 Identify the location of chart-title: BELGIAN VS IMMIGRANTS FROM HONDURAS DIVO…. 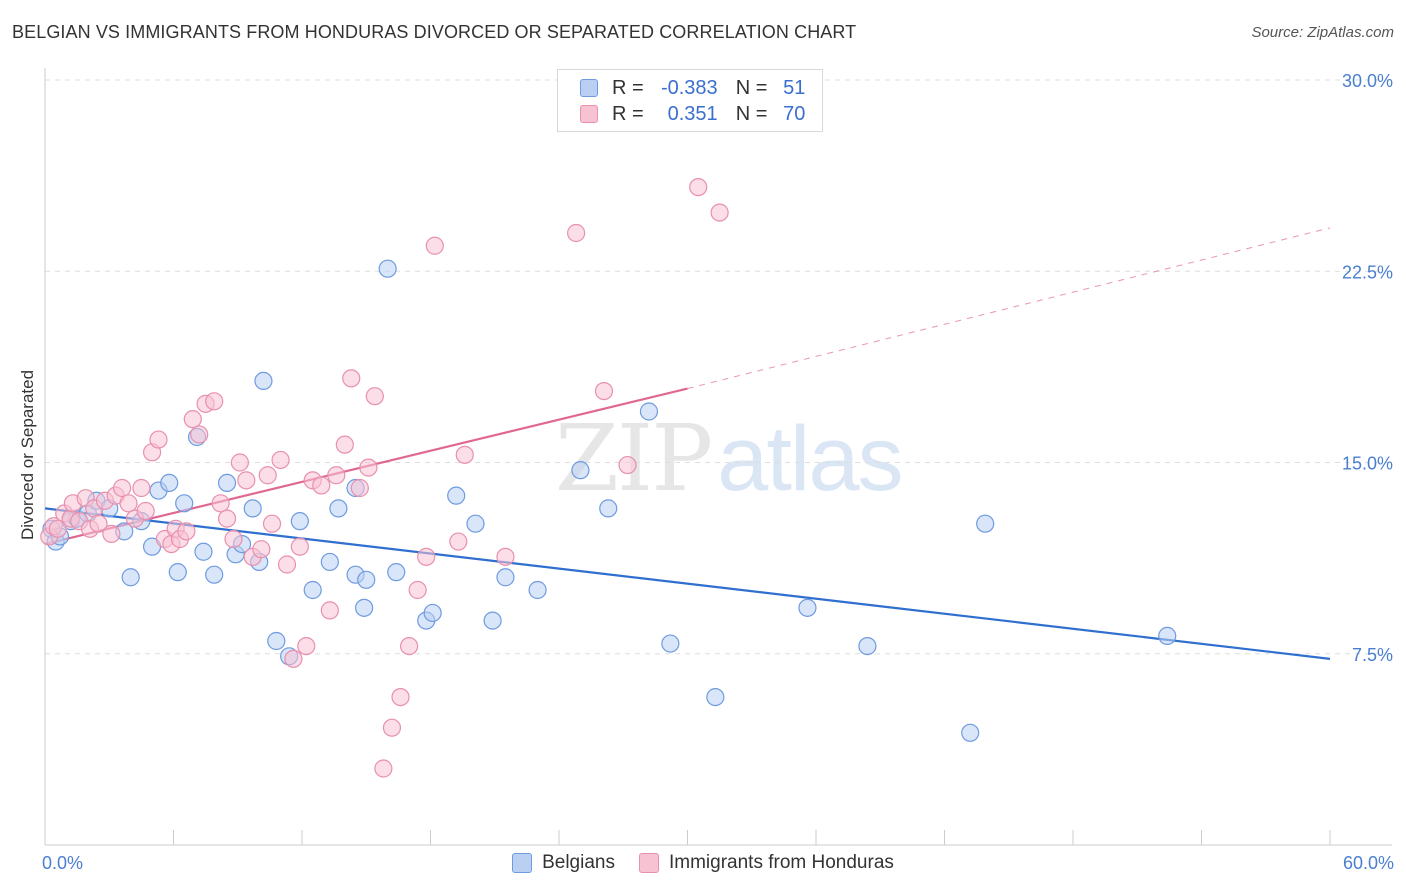
(434, 32).